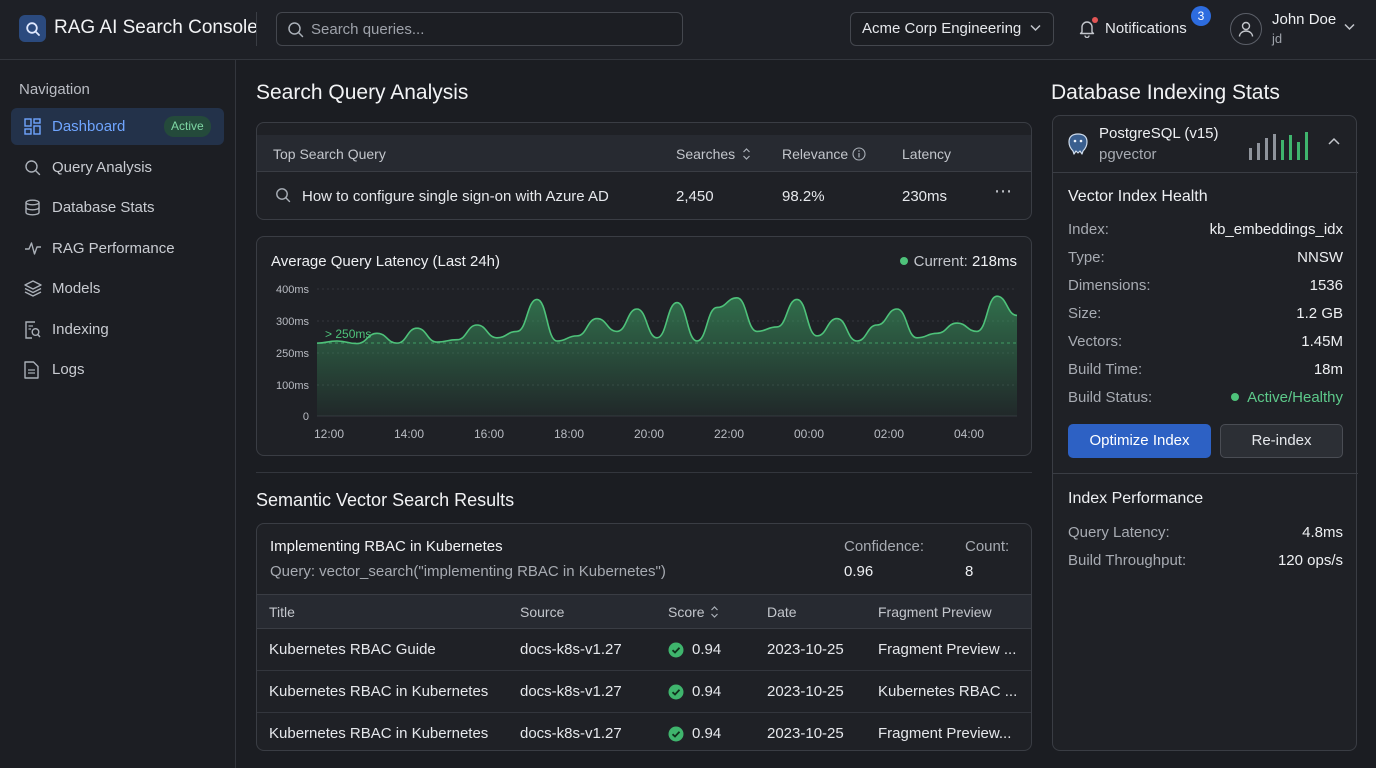 The height and width of the screenshot is (768, 1376). What do you see at coordinates (1127, 560) in the screenshot?
I see `stat-label: Build Throughput:` at bounding box center [1127, 560].